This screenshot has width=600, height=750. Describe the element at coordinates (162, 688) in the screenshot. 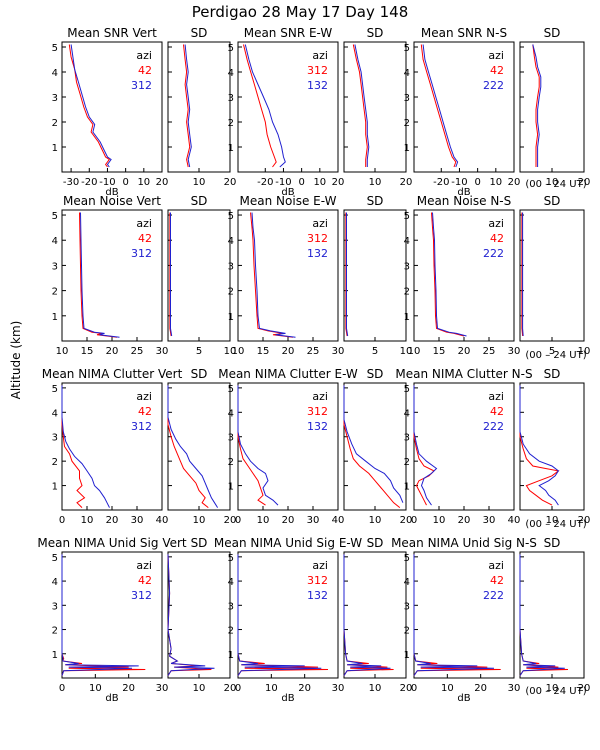

I see `x-tick-label: 30` at that location.